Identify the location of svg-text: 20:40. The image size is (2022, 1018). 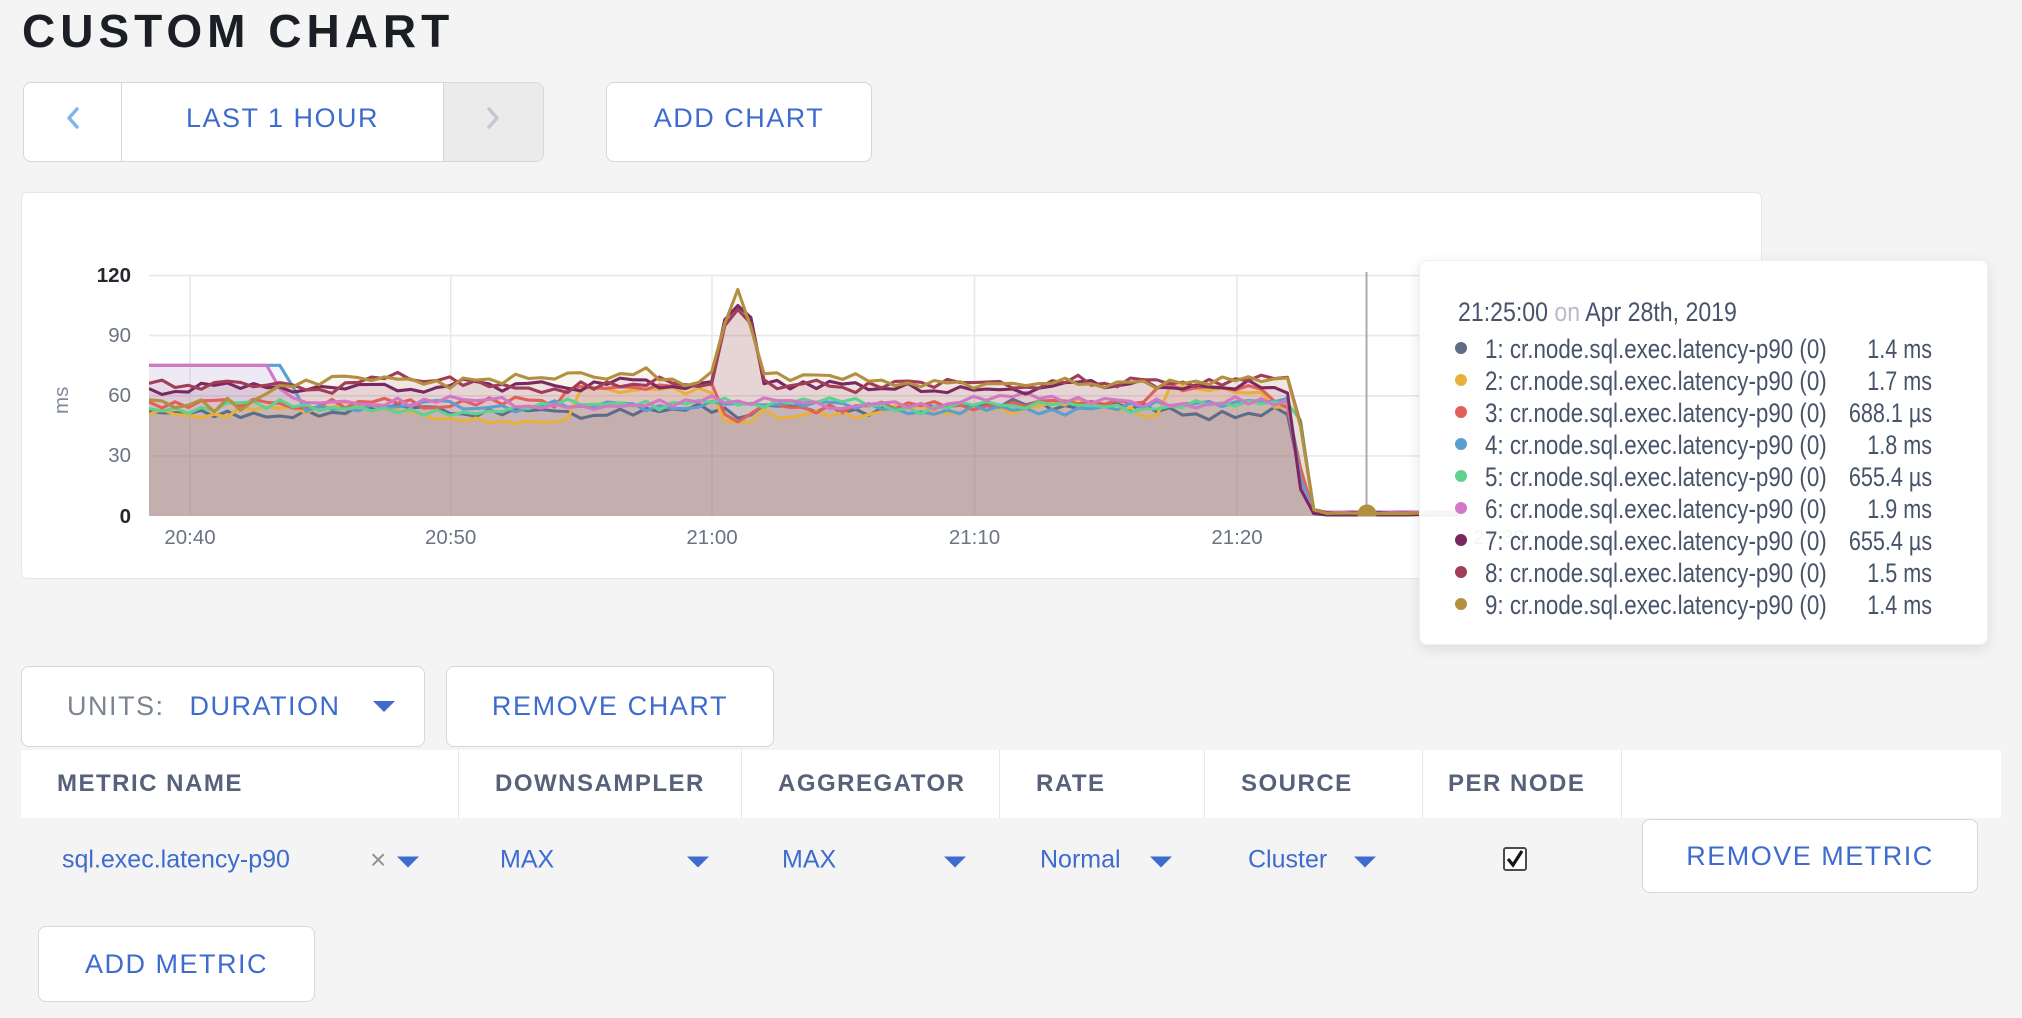
(189, 537).